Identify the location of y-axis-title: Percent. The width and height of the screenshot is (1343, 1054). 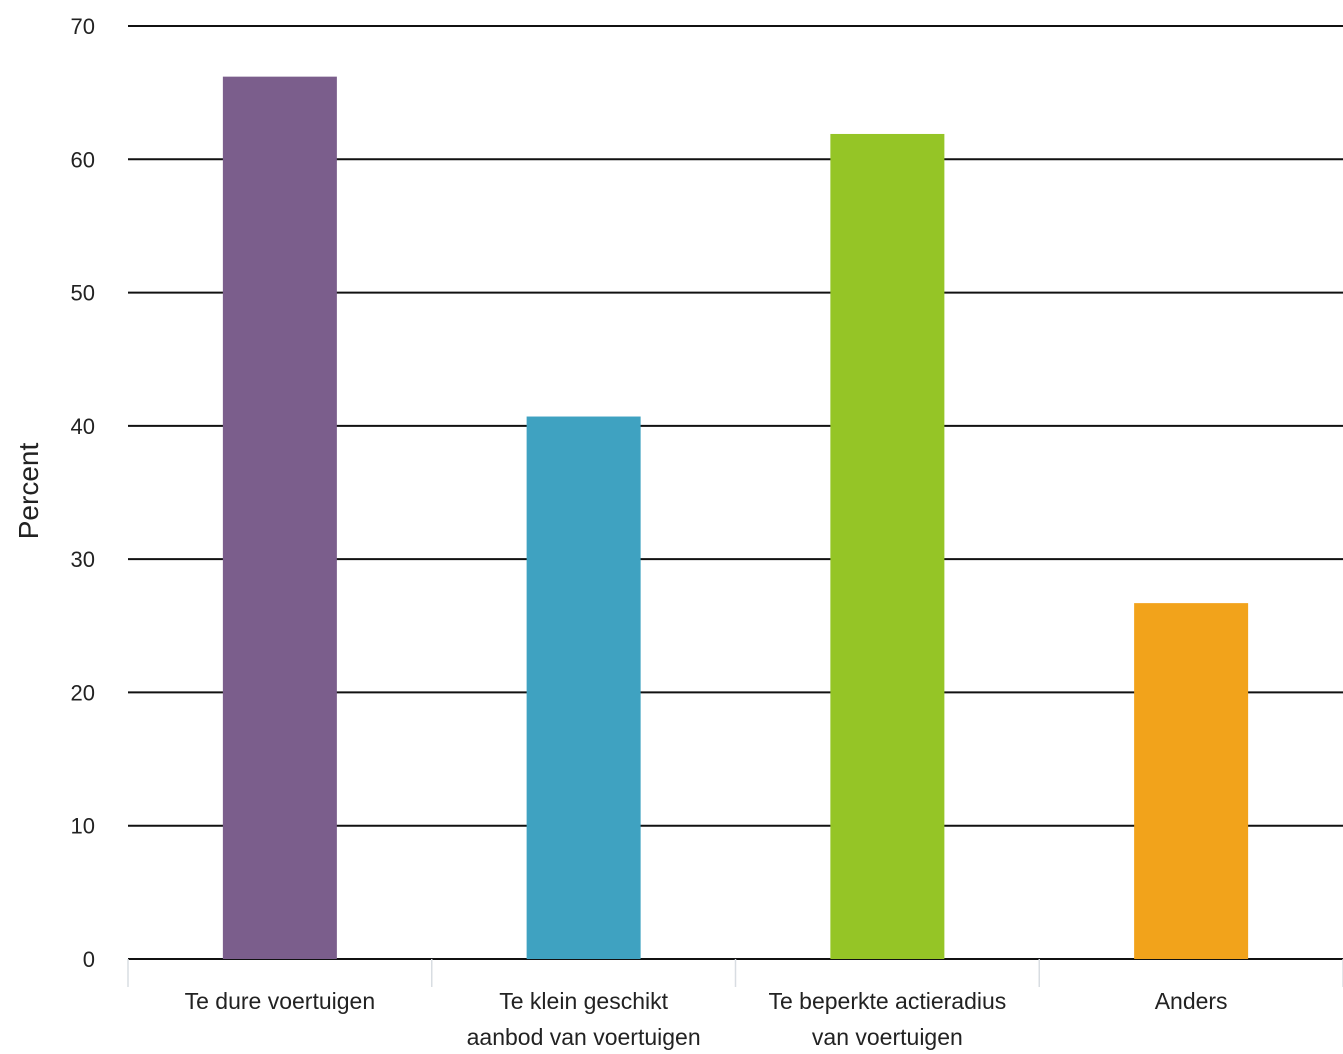
(28, 491).